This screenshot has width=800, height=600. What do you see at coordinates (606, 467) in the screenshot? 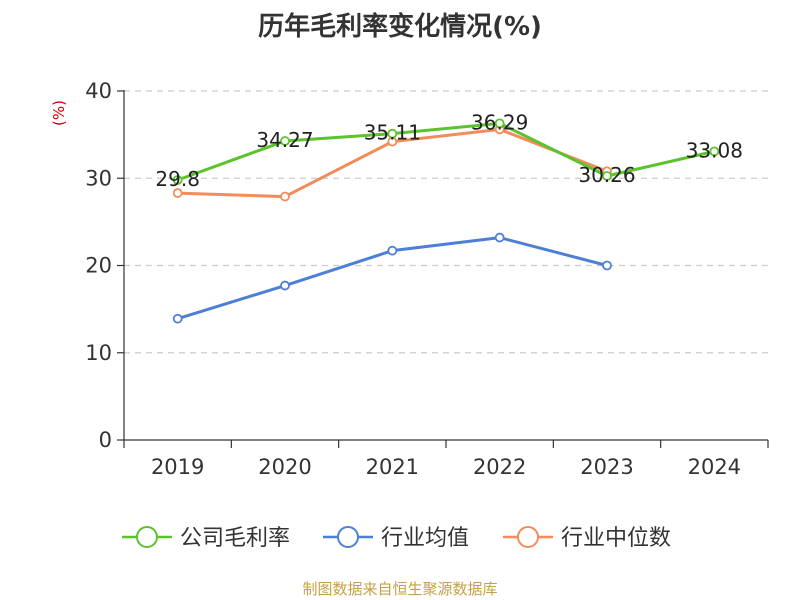
I see `x-tick-label: 2023` at bounding box center [606, 467].